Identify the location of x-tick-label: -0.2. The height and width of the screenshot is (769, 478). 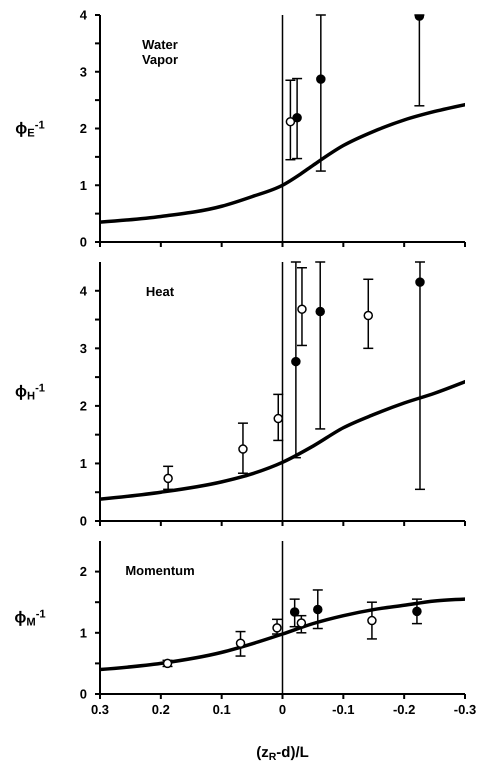
(404, 710).